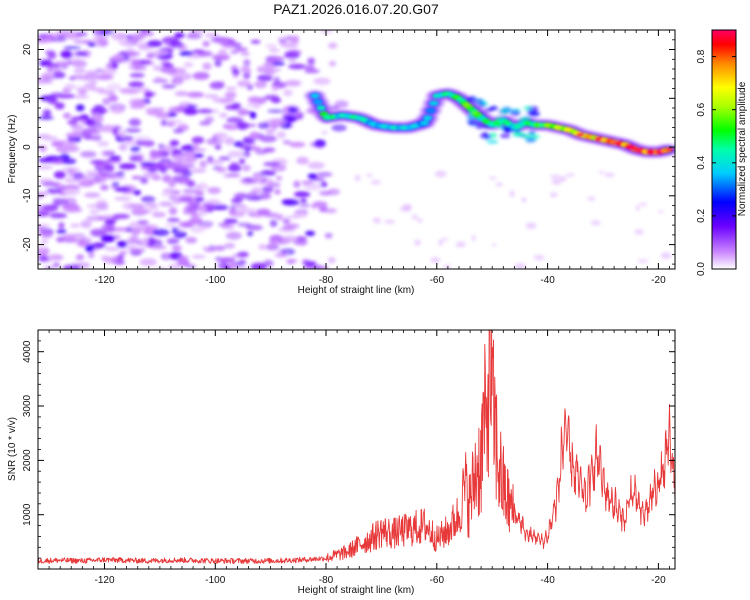 The image size is (750, 600). I want to click on ridge-core, so click(425, 123).